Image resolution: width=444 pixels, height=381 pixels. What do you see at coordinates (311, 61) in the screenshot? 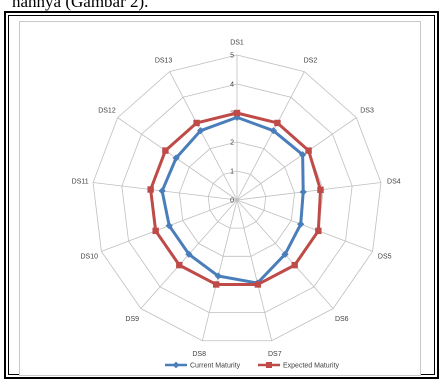
I see `category-label-ds2: DS2` at bounding box center [311, 61].